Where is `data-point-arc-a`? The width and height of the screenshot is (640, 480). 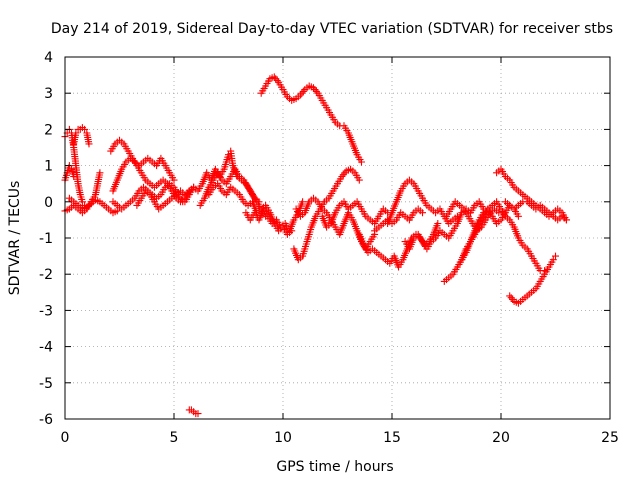 data-point-arc-a is located at coordinates (82, 202).